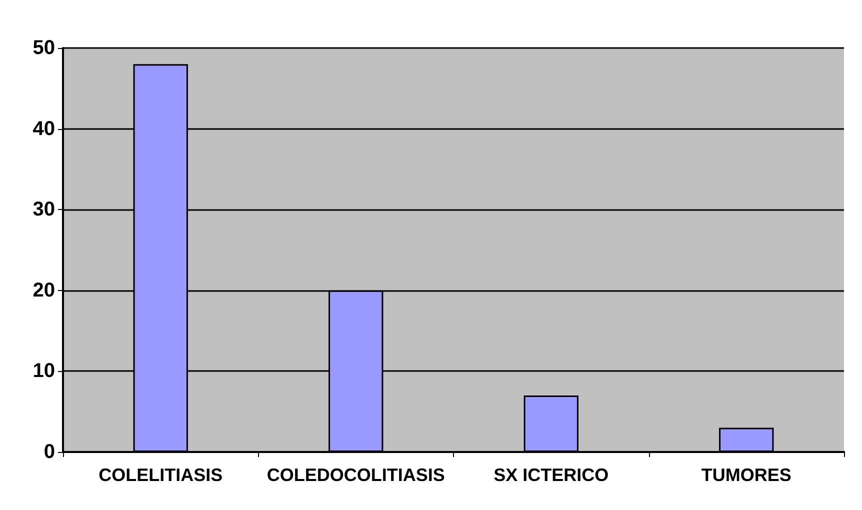 This screenshot has width=862, height=510. I want to click on x-tick-label: COLELITIASIS, so click(160, 475).